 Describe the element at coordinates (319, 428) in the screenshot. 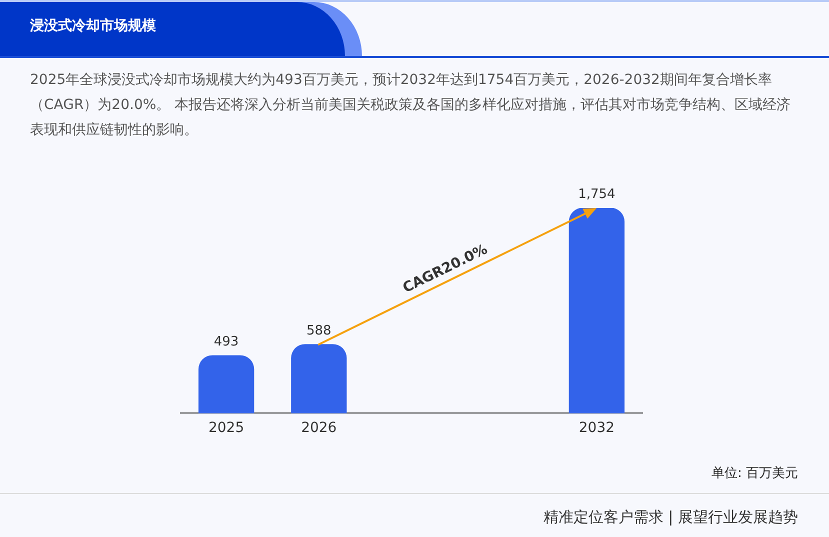

I see `x-tick-label: 2026` at that location.